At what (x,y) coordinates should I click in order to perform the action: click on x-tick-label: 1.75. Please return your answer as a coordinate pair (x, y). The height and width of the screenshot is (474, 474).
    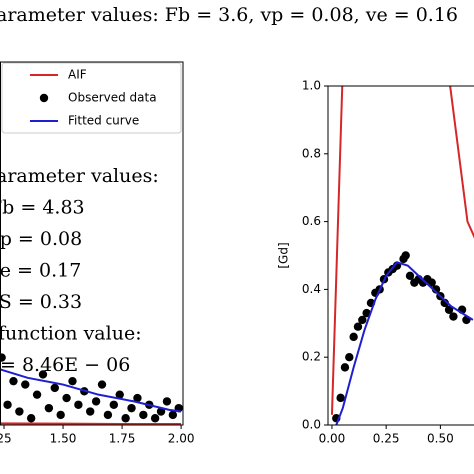
    Looking at the image, I should click on (122, 439).